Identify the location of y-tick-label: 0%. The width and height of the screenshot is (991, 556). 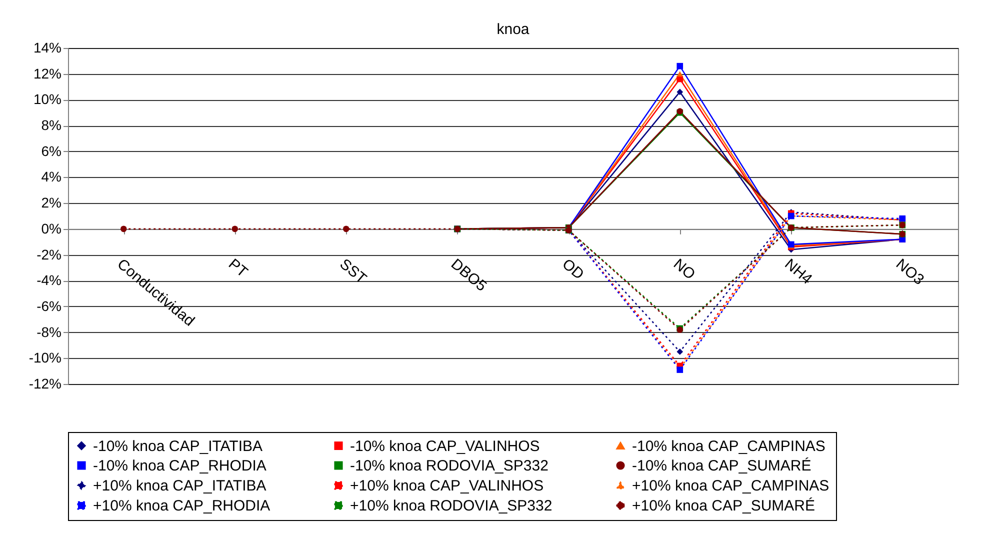
(51, 228).